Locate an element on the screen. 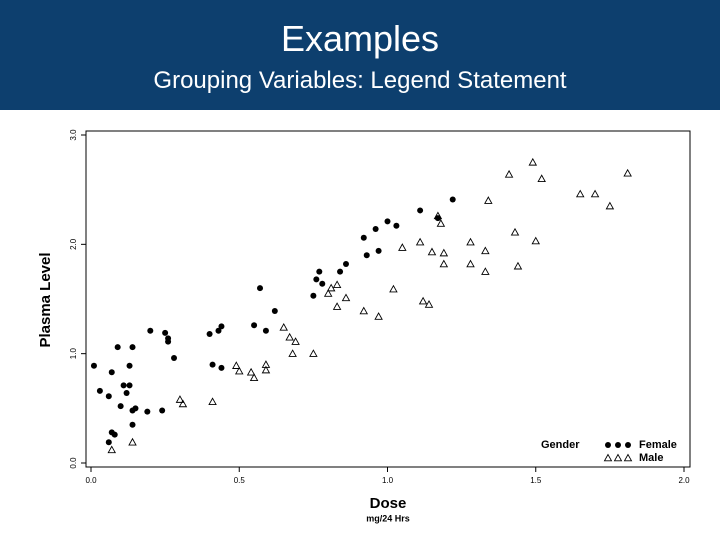 The width and height of the screenshot is (720, 540). x-axis-sublabel: mg/24 Hrs is located at coordinates (388, 518).